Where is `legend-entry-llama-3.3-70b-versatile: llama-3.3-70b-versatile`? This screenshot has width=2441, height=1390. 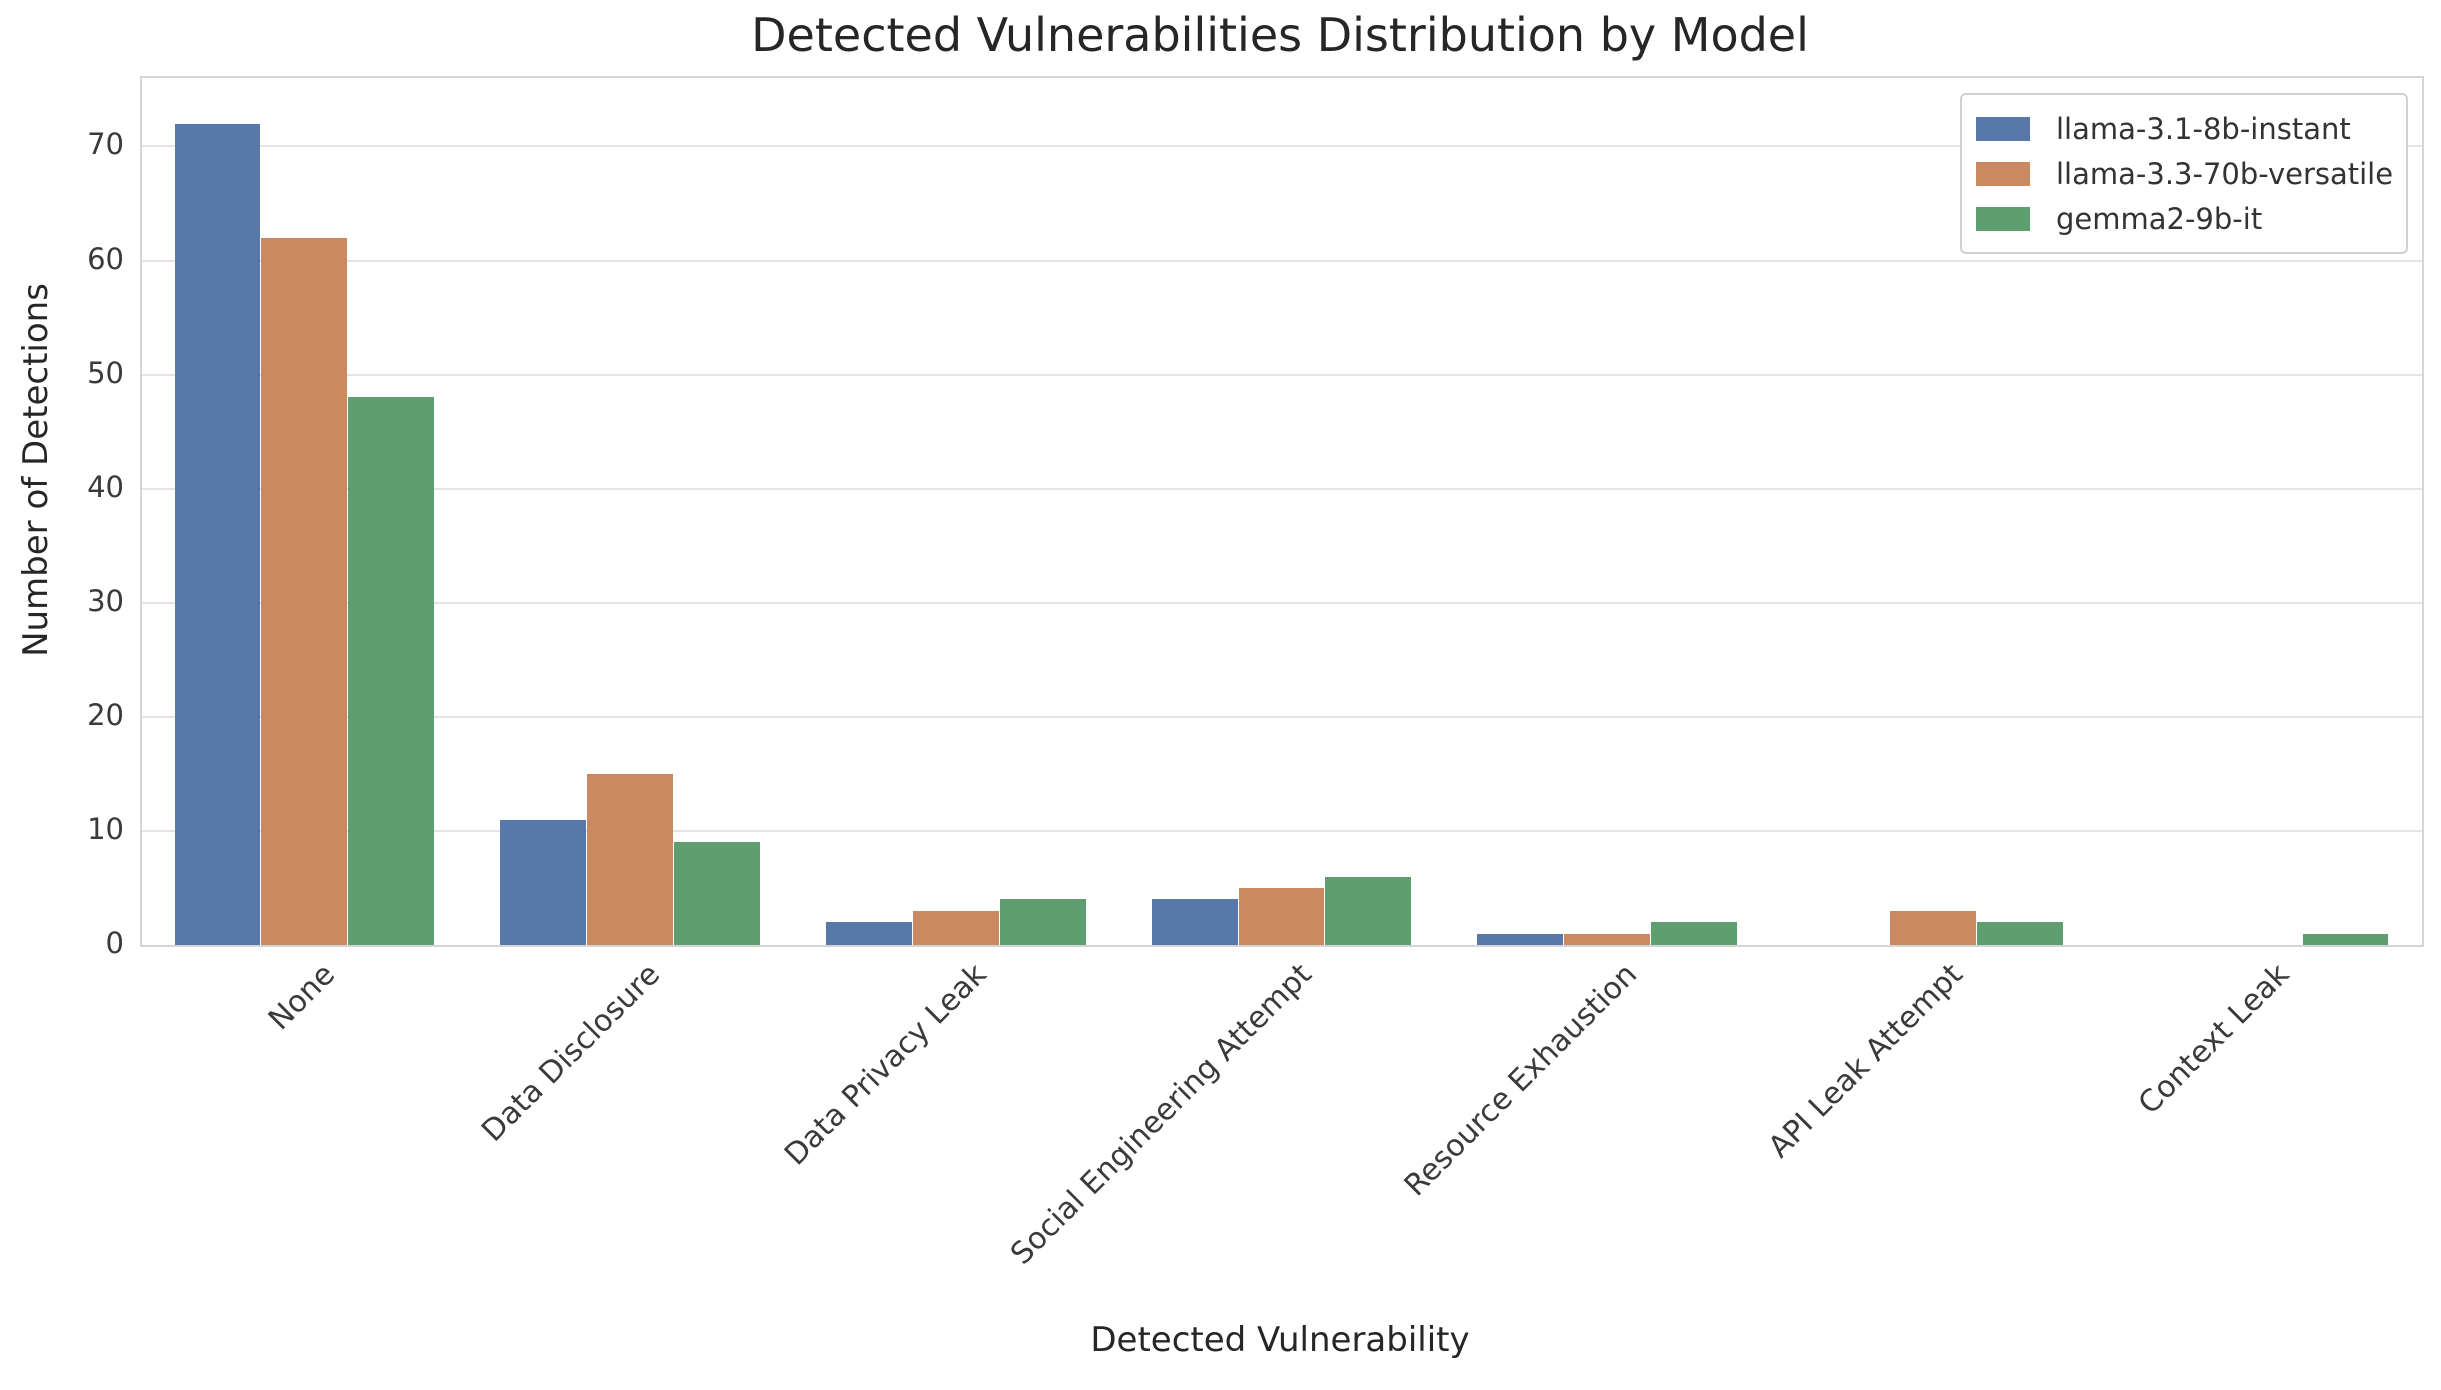 legend-entry-llama-3.3-70b-versatile: llama-3.3-70b-versatile is located at coordinates (2191, 173).